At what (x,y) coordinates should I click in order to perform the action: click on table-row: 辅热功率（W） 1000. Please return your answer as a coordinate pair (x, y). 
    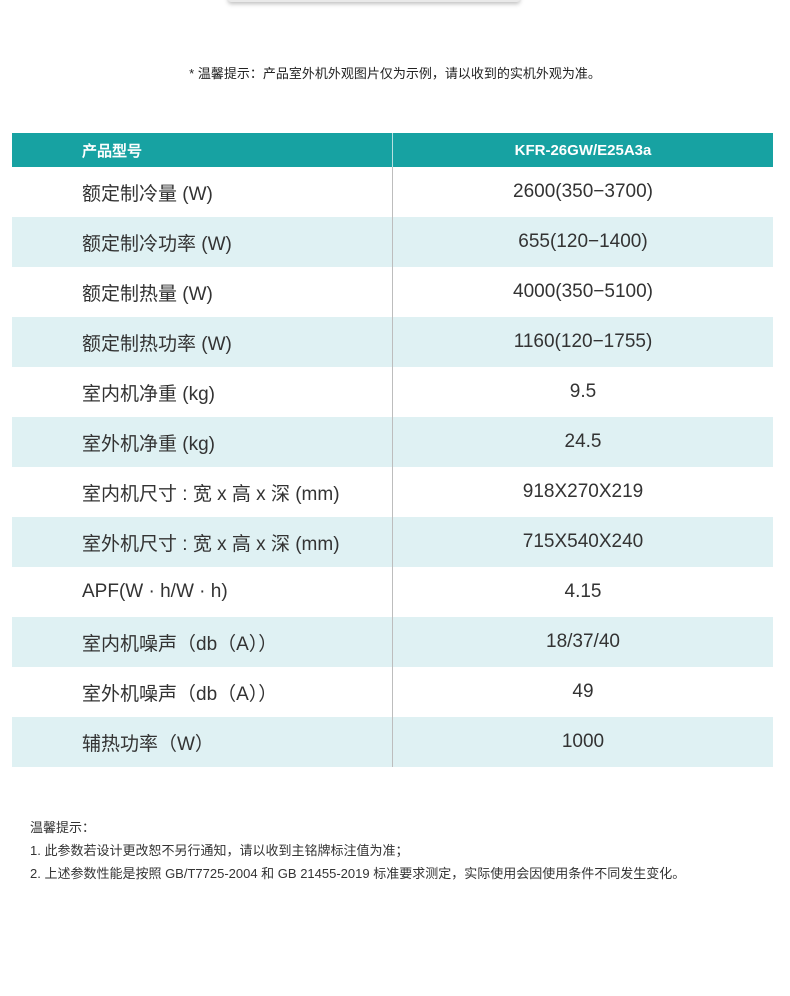
    Looking at the image, I should click on (392, 742).